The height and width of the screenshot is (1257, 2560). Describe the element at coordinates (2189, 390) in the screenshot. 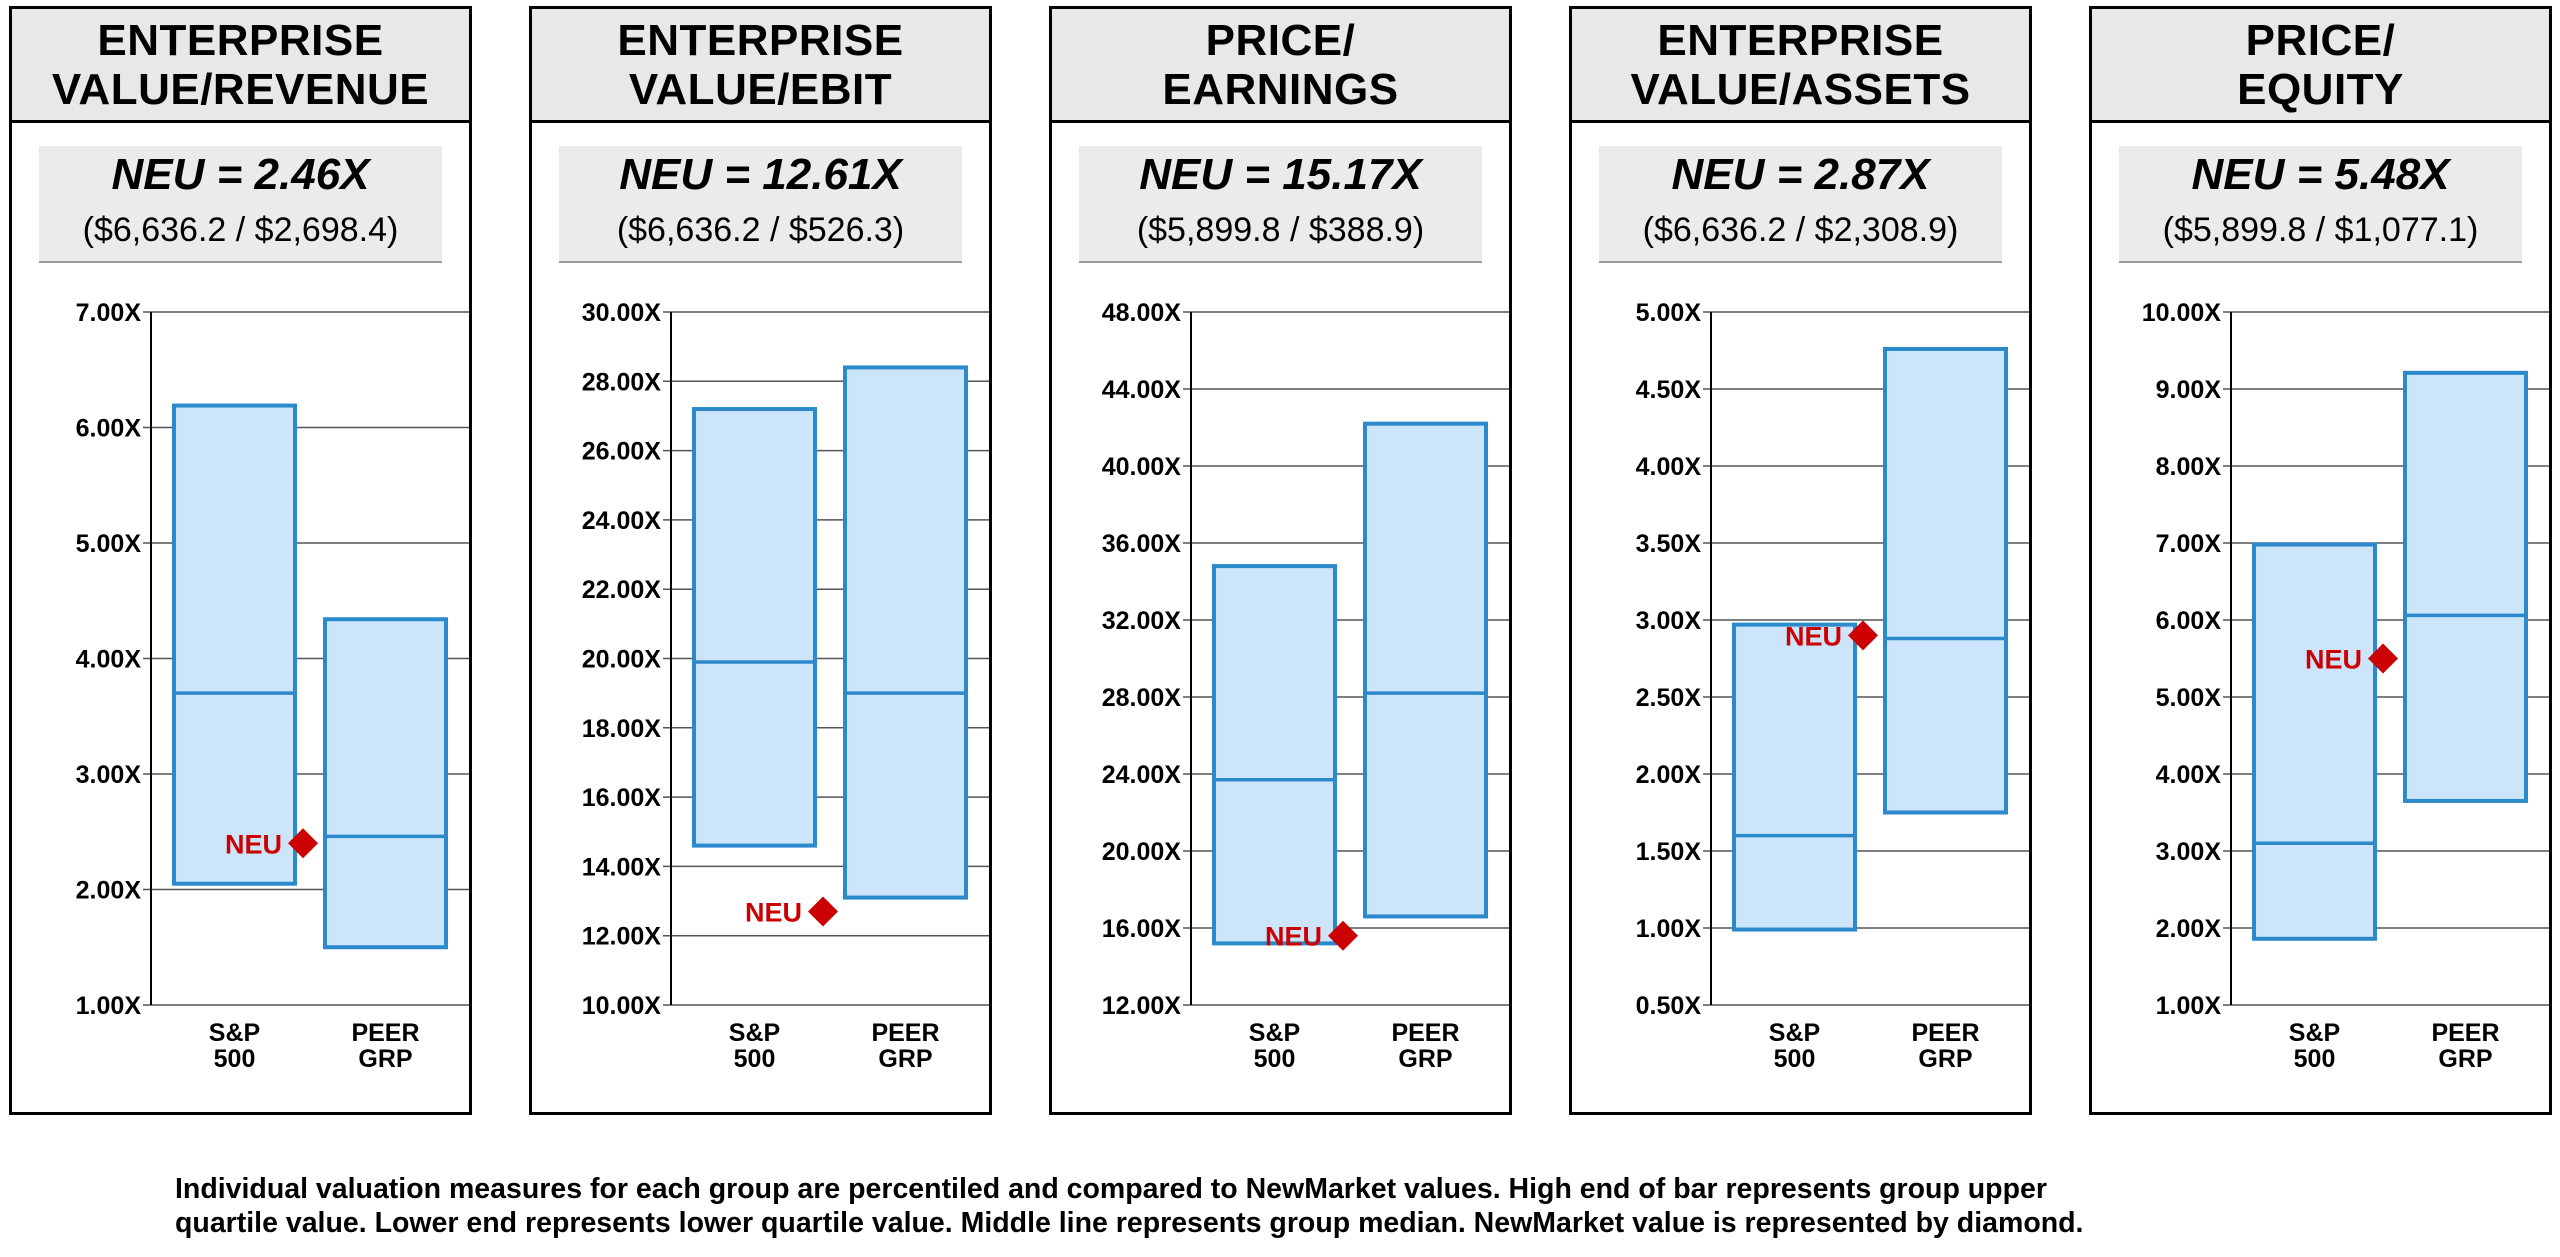

I see `y-tick-label: 9.00X` at that location.